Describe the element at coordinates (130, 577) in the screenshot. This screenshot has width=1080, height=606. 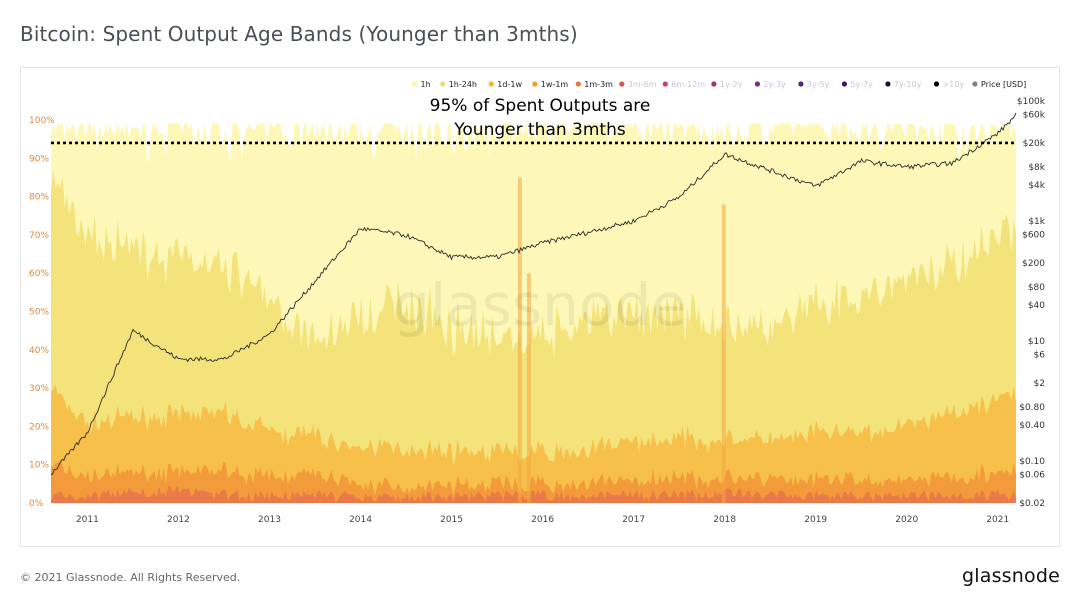
I see `copyright-text: © 2021 Glassnode. All Rights Reserved.` at that location.